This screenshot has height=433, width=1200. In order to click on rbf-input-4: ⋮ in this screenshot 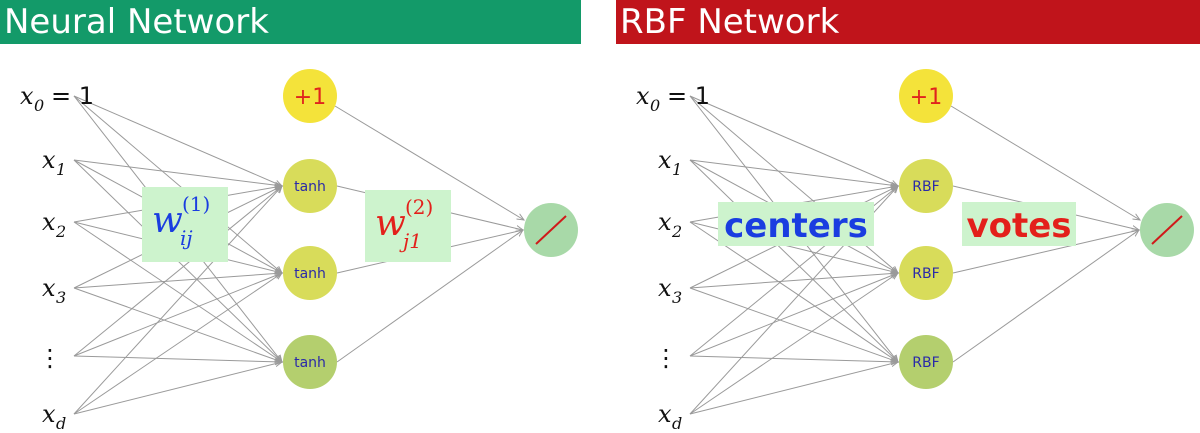, I will do `click(666, 358)`.